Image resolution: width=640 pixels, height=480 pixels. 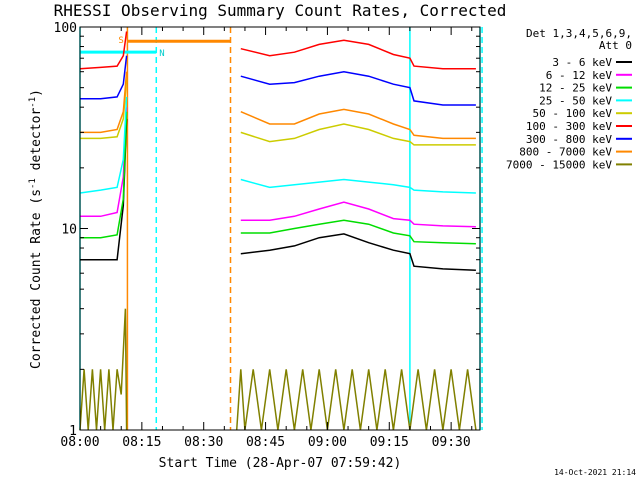 What do you see at coordinates (579, 33) in the screenshot?
I see `legend-header-line-1: Det 1,3,4,5,6,9,` at bounding box center [579, 33].